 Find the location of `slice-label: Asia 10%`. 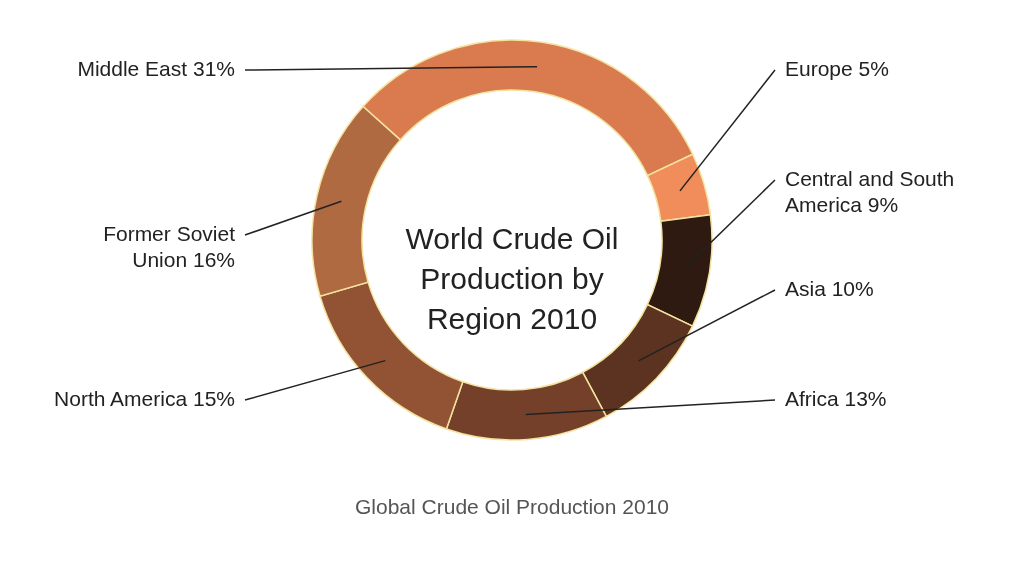

slice-label: Asia 10% is located at coordinates (829, 288).